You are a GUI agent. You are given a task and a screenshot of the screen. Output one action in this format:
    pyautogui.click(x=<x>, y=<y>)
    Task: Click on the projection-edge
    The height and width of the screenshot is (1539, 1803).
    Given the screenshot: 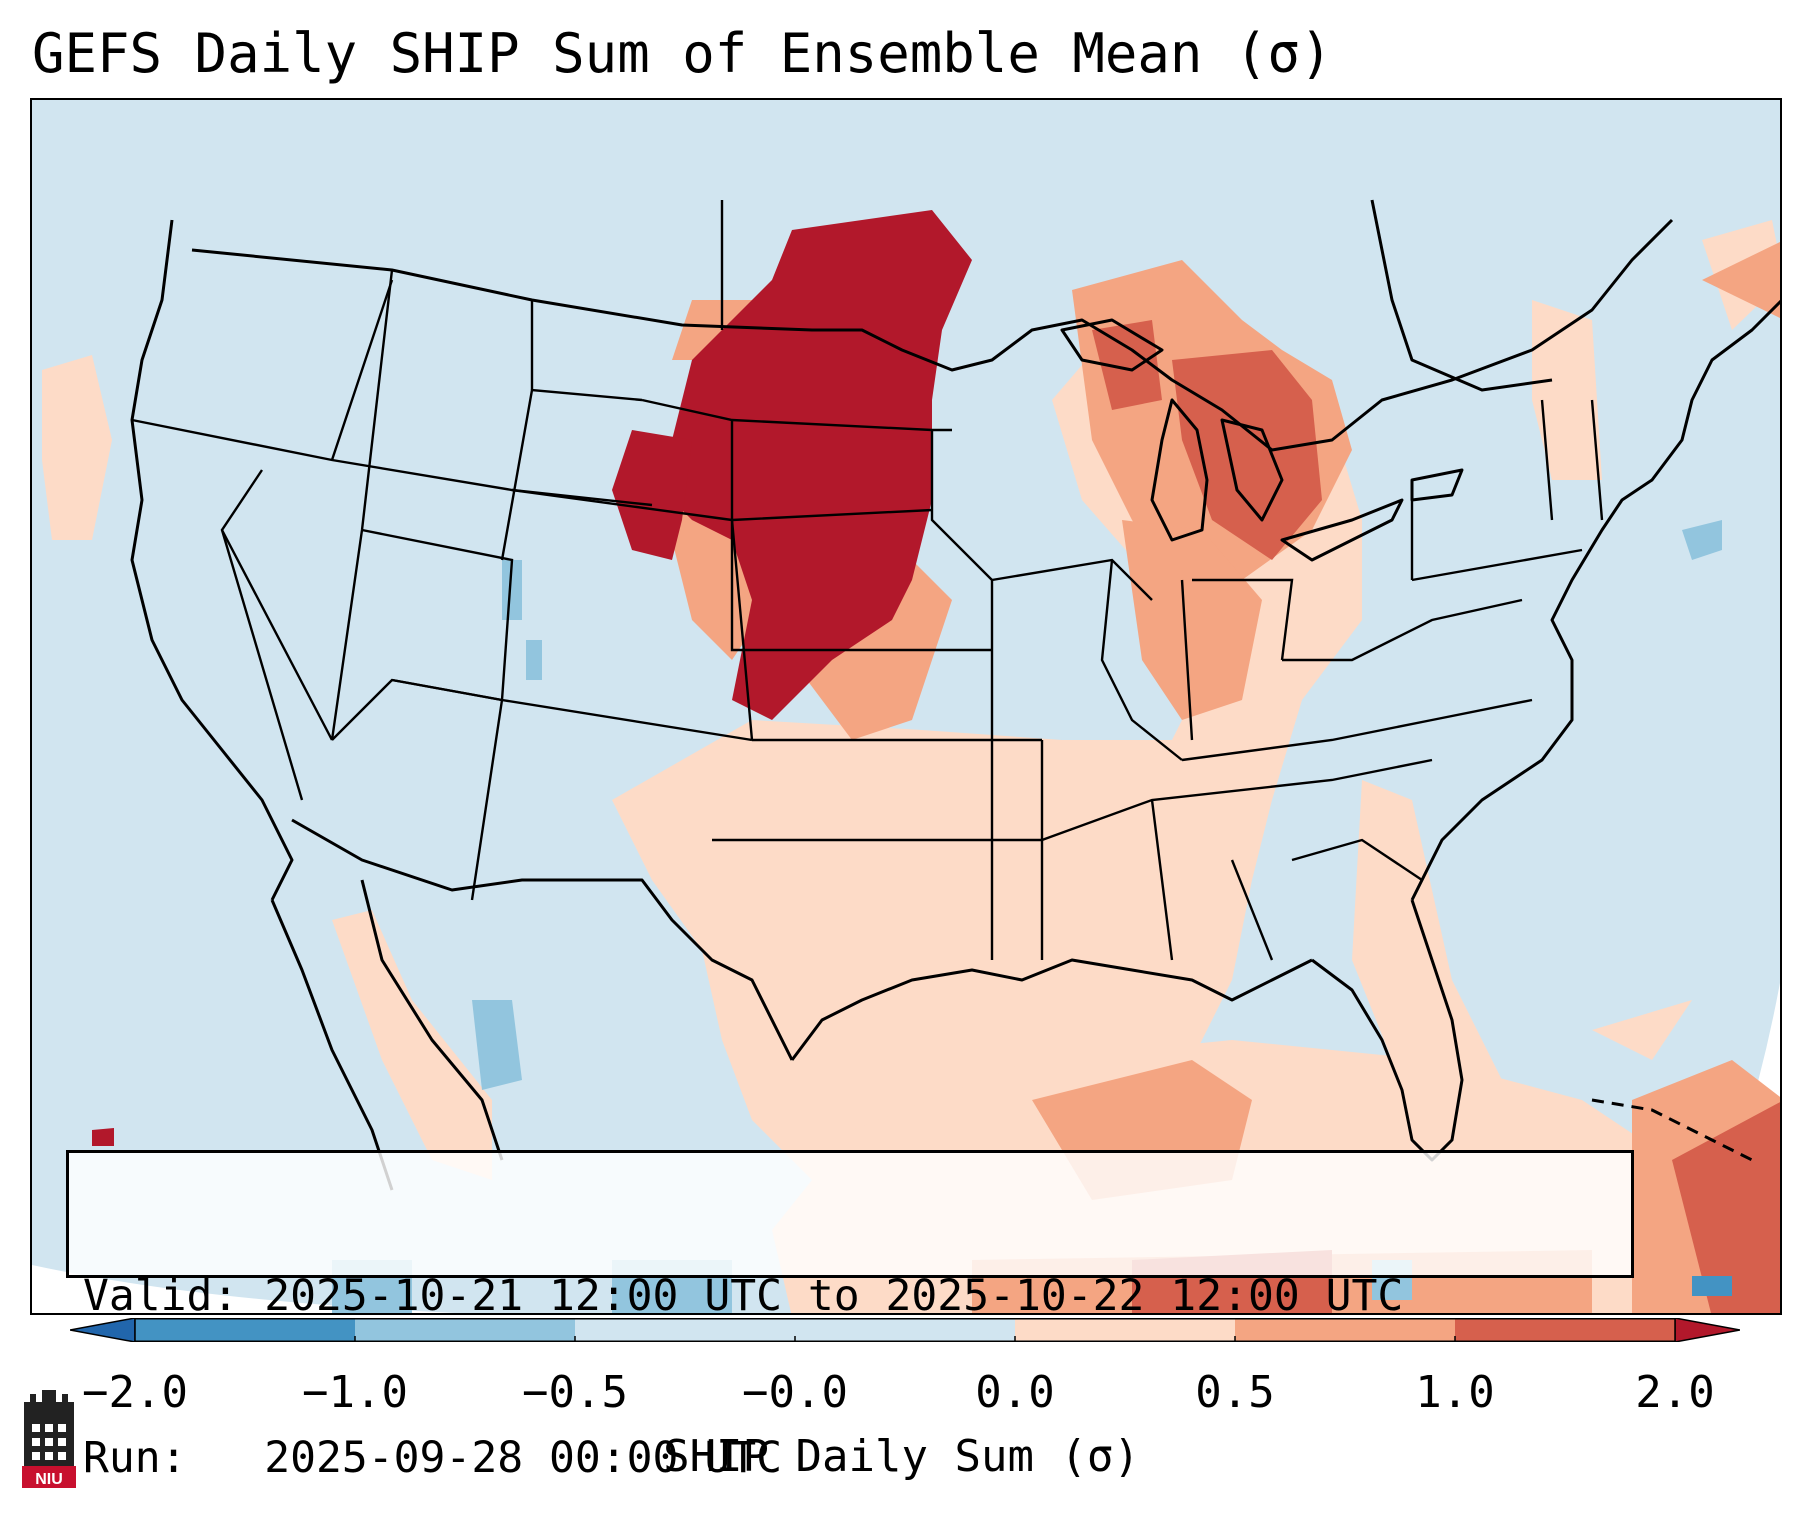 What is the action you would take?
    pyautogui.click(x=243, y=1289)
    